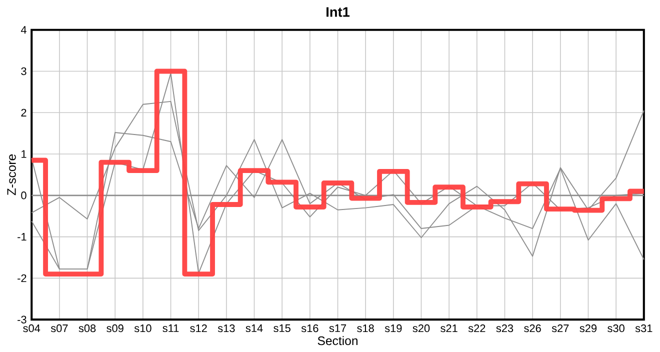 This screenshot has width=660, height=352. What do you see at coordinates (338, 12) in the screenshot?
I see `chart-title: Int1` at bounding box center [338, 12].